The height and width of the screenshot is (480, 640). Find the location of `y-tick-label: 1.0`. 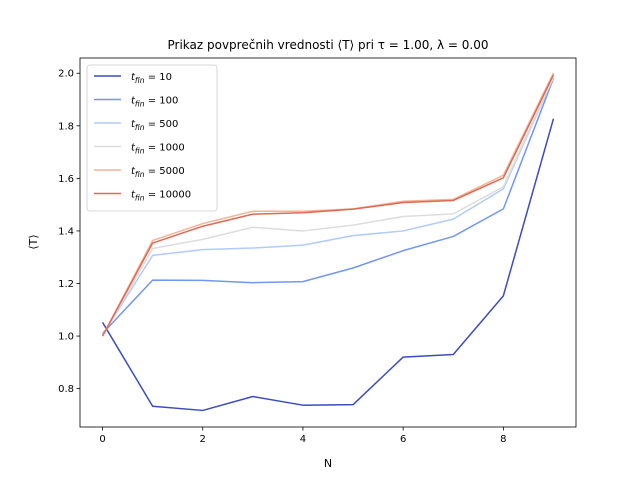

y-tick-label: 1.0 is located at coordinates (66, 337).